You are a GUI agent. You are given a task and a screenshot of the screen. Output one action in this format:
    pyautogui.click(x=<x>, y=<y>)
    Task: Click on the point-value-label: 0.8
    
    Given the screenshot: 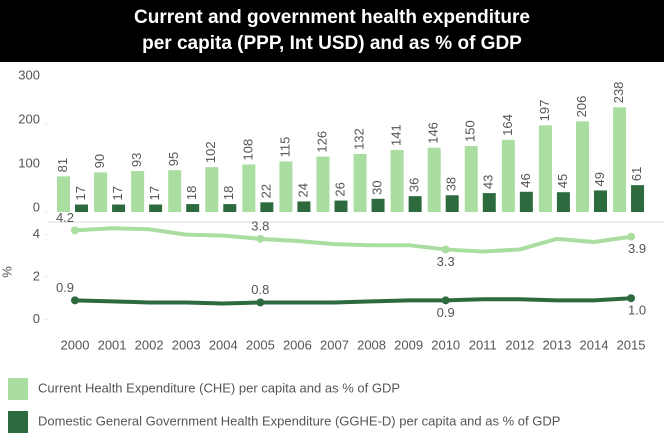 What is the action you would take?
    pyautogui.click(x=260, y=289)
    